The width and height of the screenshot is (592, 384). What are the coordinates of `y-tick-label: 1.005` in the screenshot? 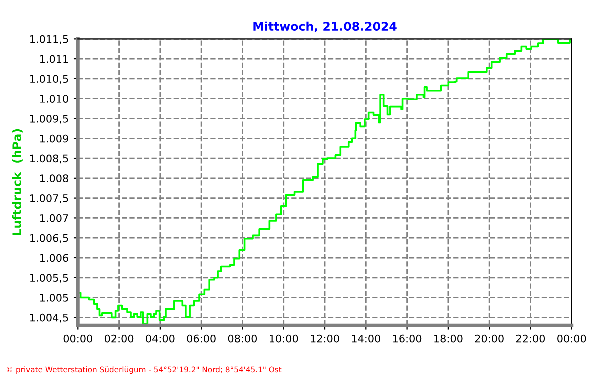 It's located at (54, 298).